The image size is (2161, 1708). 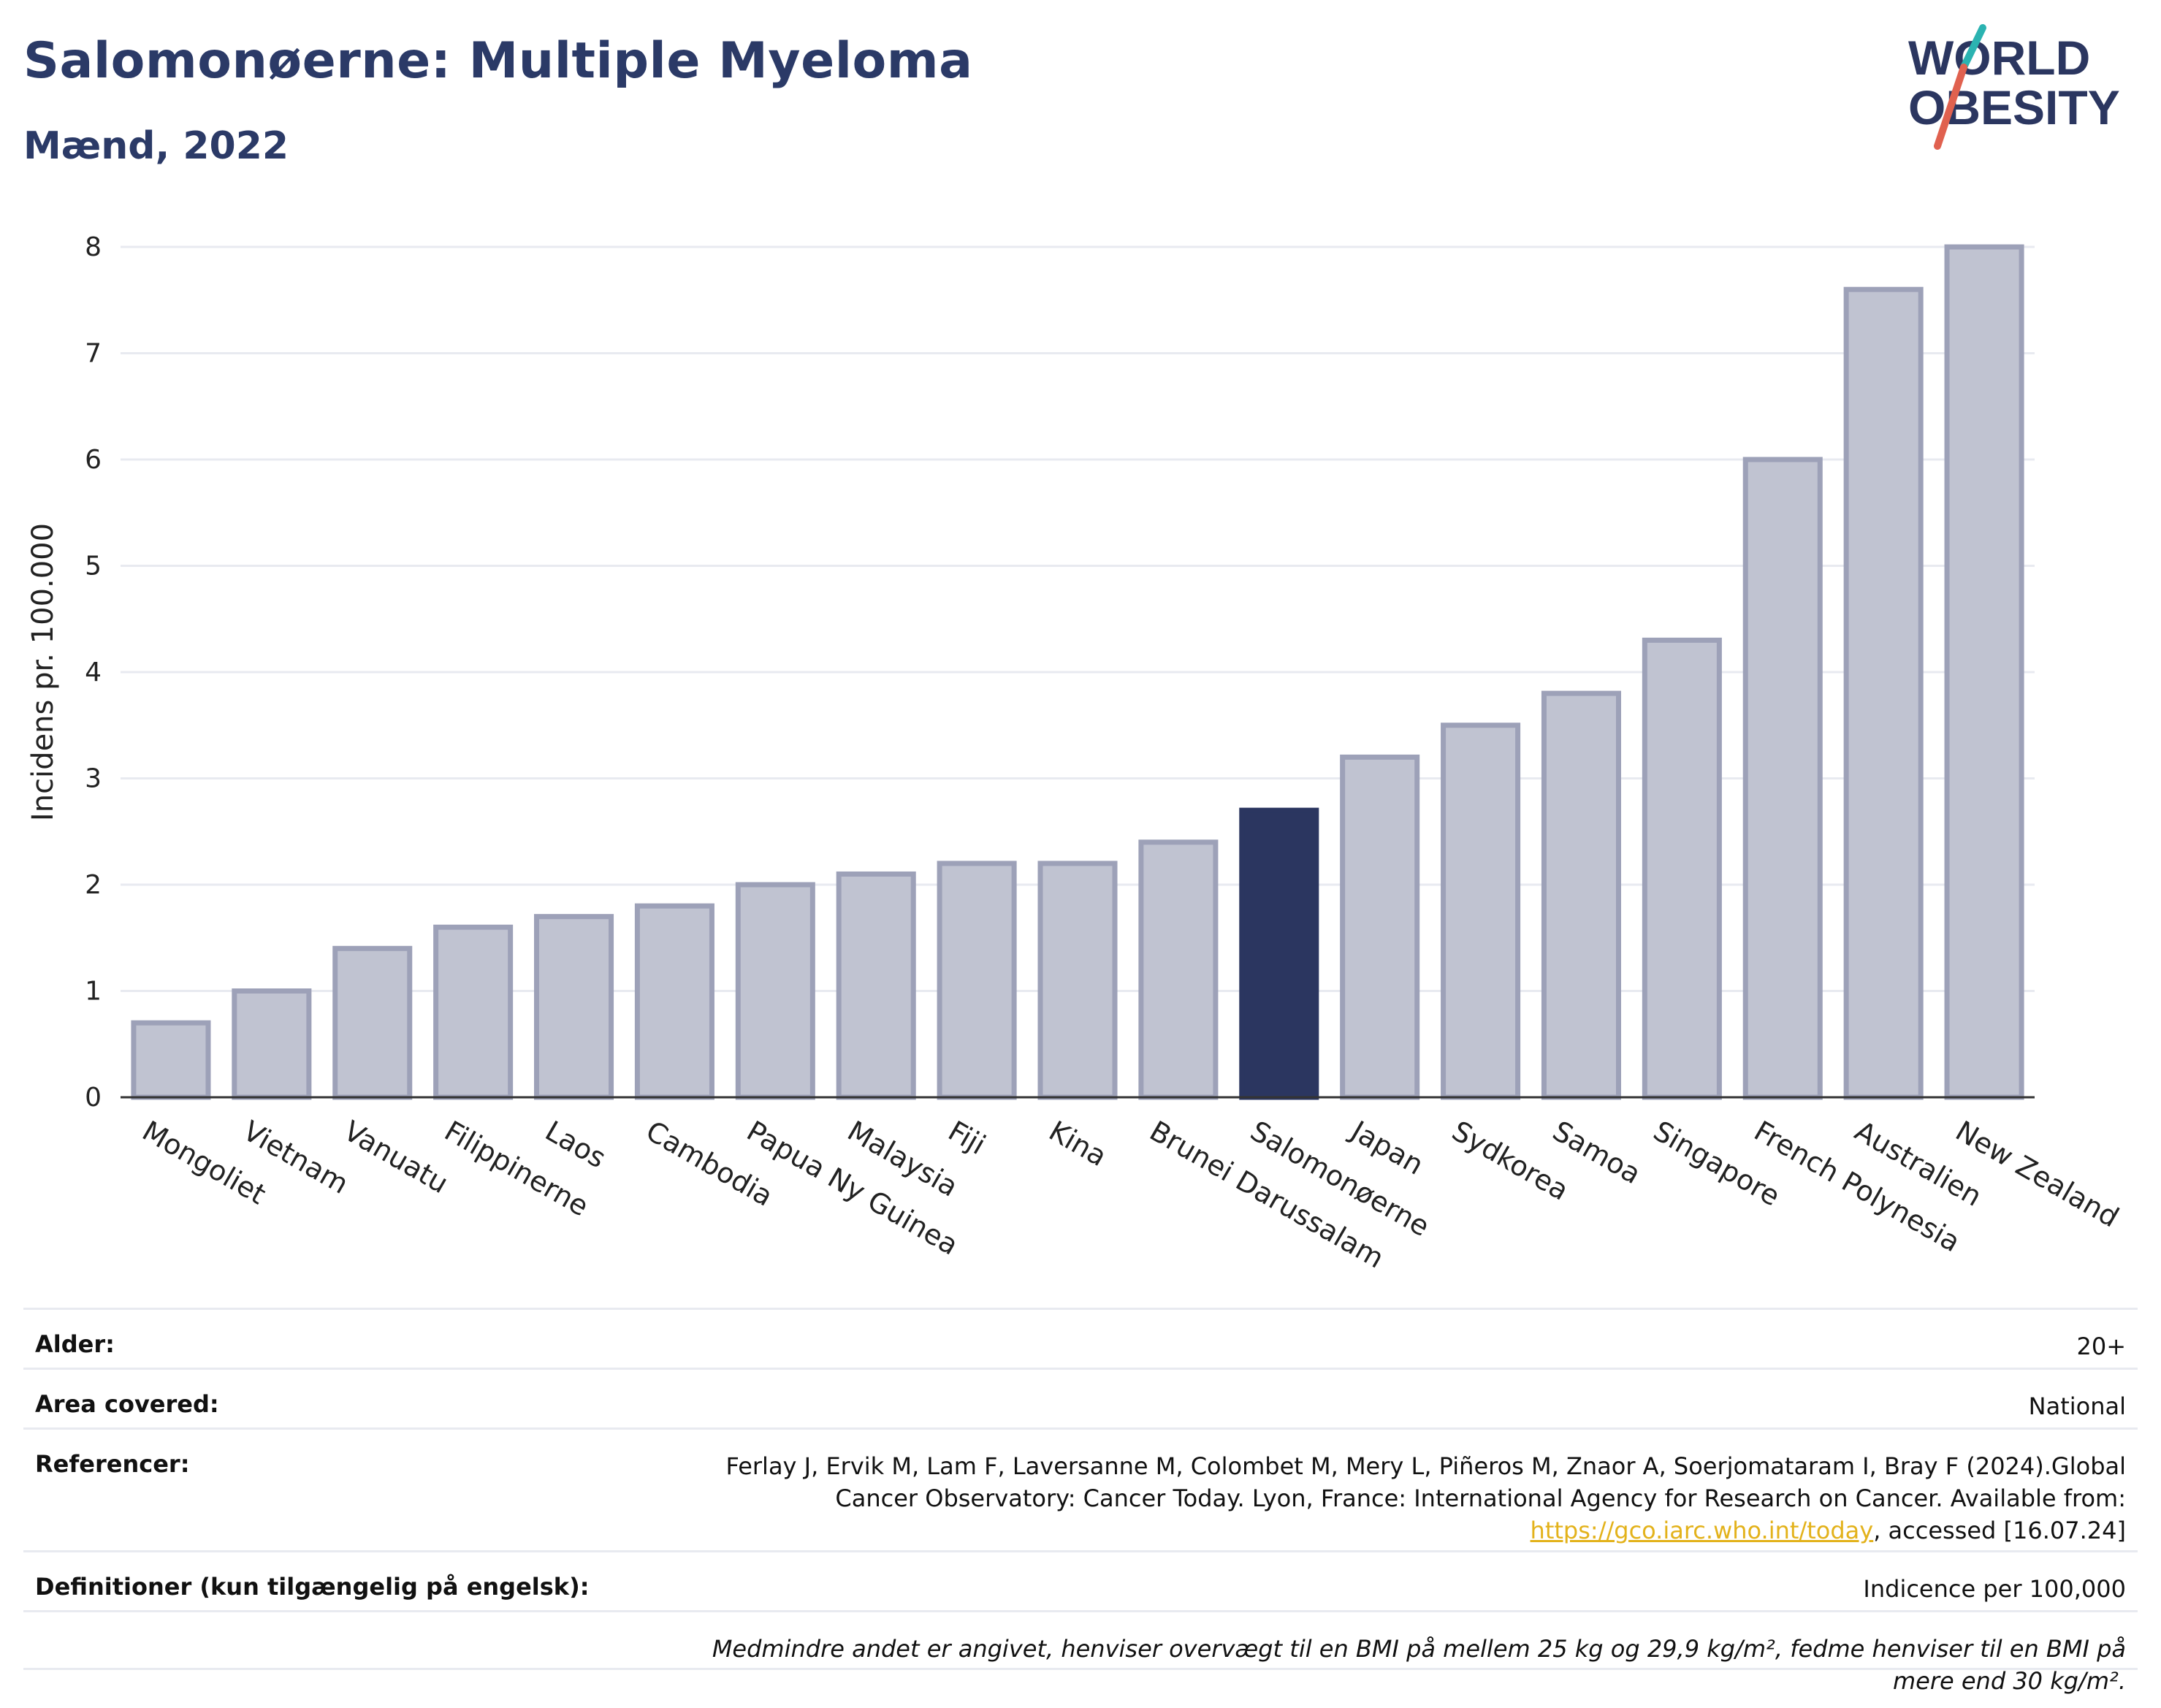 I want to click on y-axis-ticks: 0 1 2 3 4 5 6 7 8, so click(x=94, y=672).